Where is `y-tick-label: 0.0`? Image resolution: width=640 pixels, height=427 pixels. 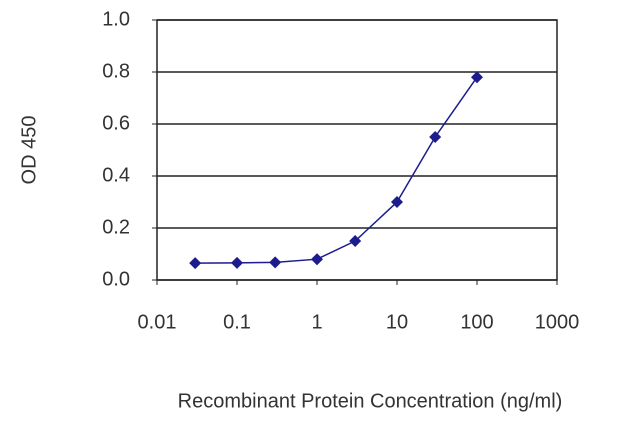 y-tick-label: 0.0 is located at coordinates (116, 279).